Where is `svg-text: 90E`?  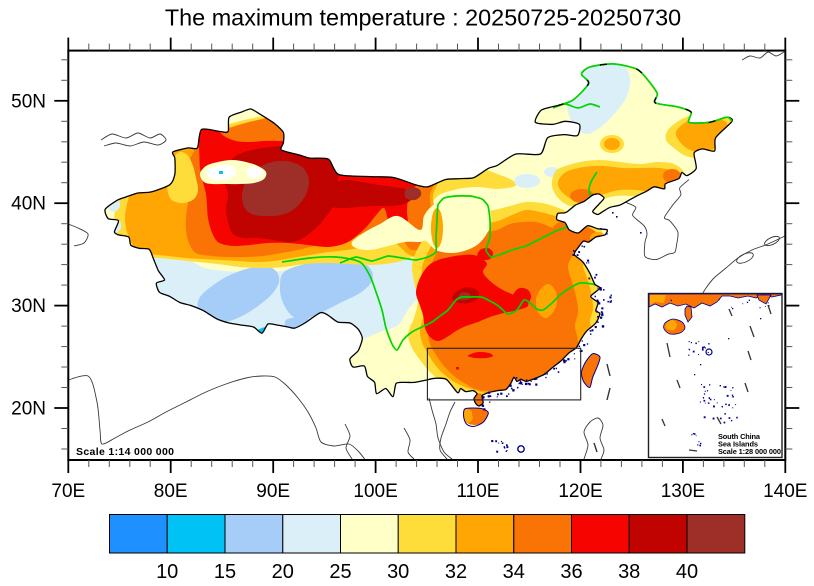
svg-text: 90E is located at coordinates (273, 491).